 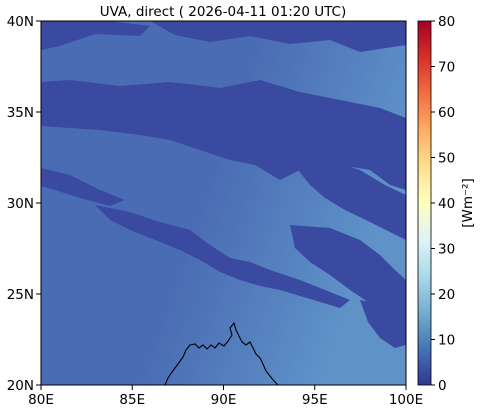 What do you see at coordinates (132, 400) in the screenshot?
I see `x-tick-label: 85E` at bounding box center [132, 400].